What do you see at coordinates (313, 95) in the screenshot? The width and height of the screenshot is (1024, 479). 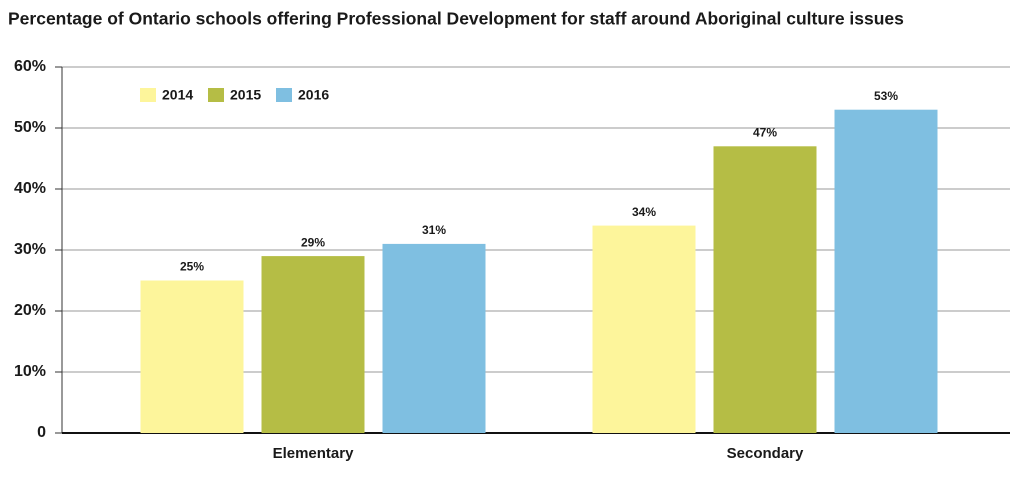 I see `legend-label: 2016` at bounding box center [313, 95].